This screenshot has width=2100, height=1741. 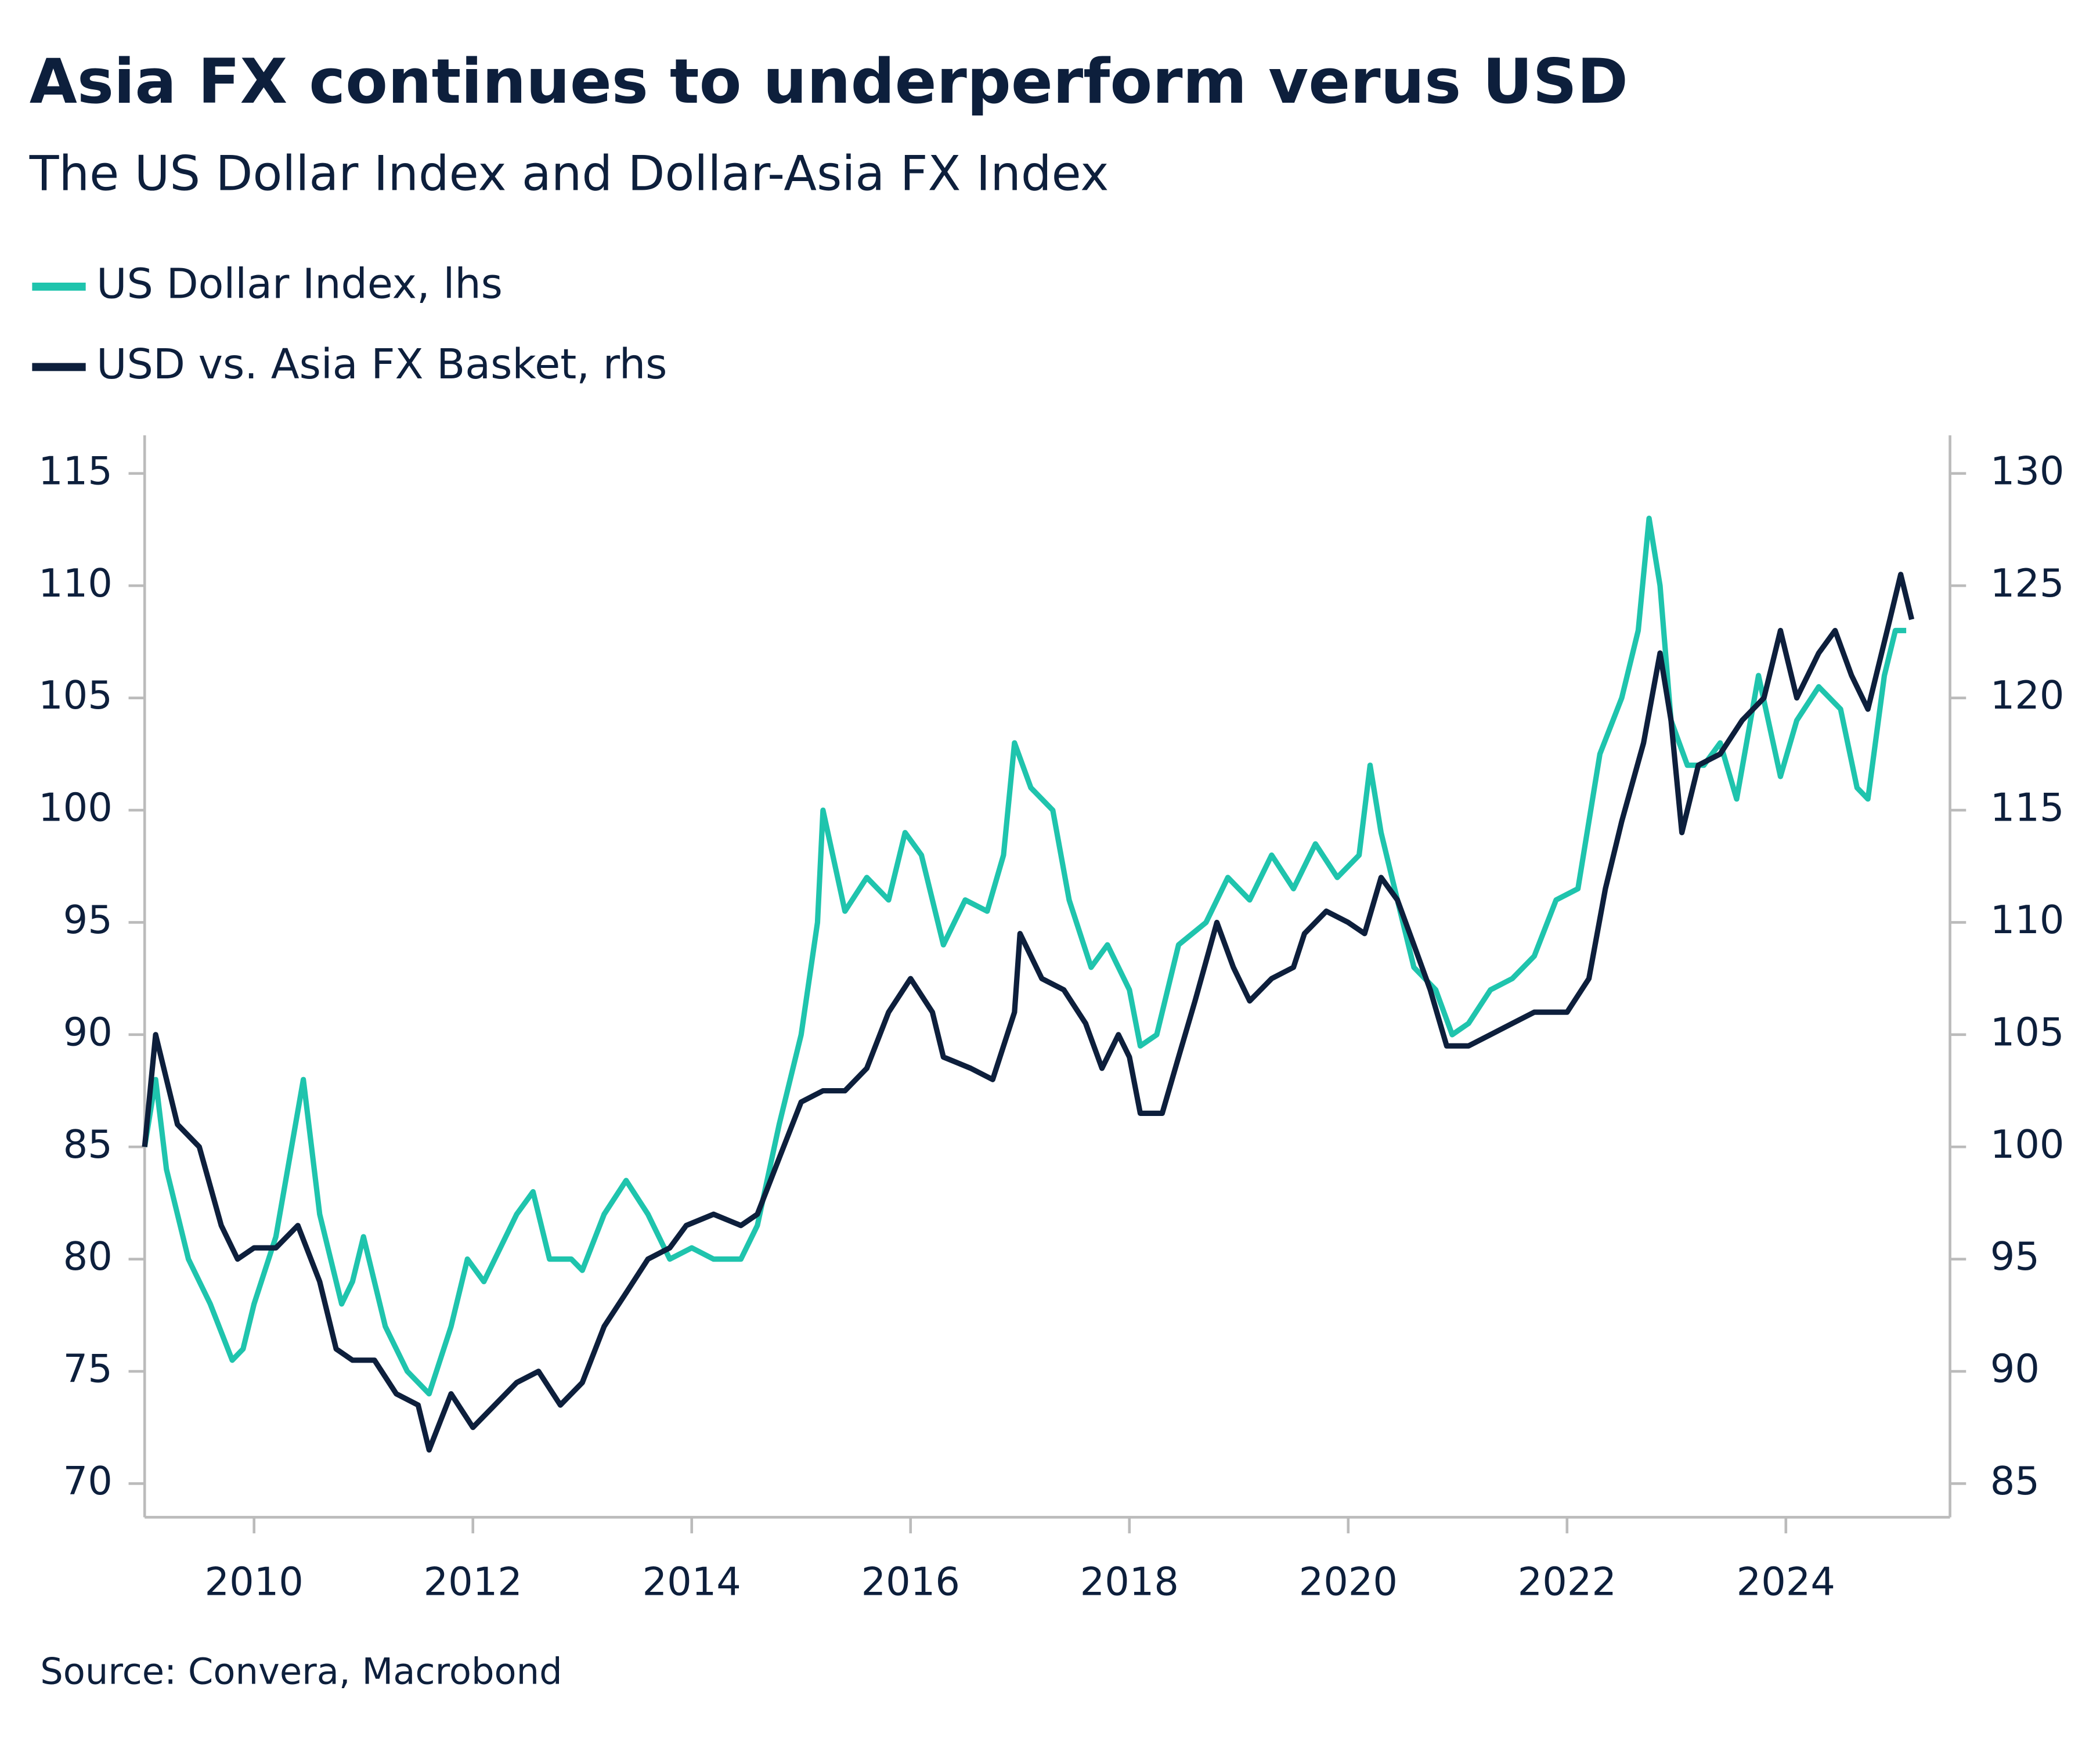 What do you see at coordinates (2027, 1144) in the screenshot?
I see `y2-tick-label: 100` at bounding box center [2027, 1144].